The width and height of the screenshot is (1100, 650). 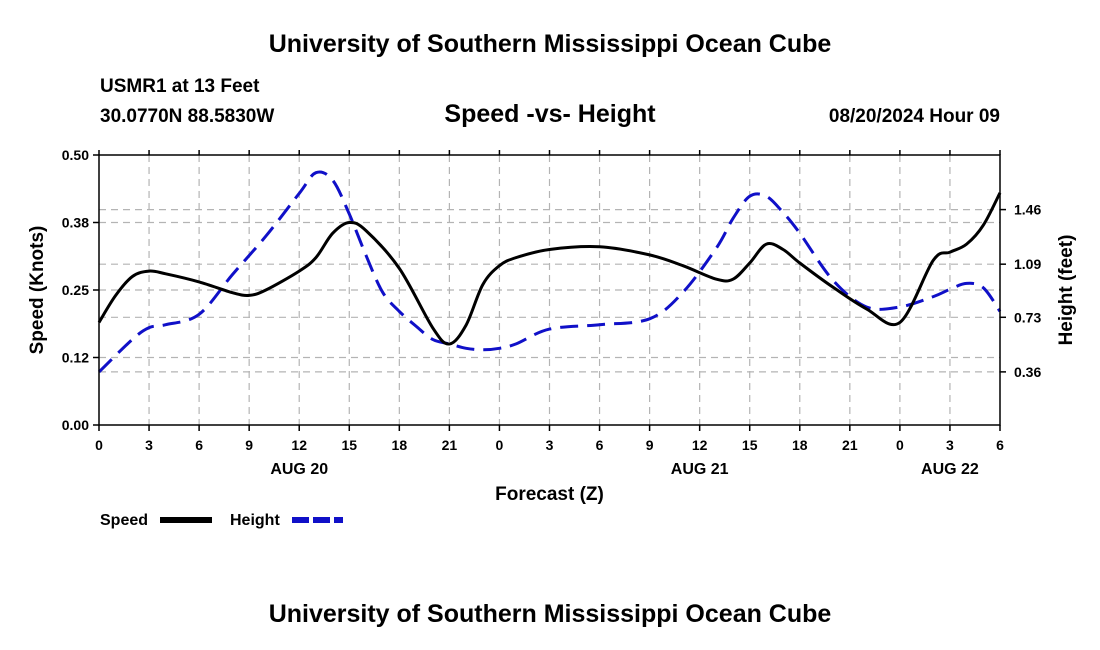 What do you see at coordinates (75, 155) in the screenshot?
I see `y-tick-label: 0.50` at bounding box center [75, 155].